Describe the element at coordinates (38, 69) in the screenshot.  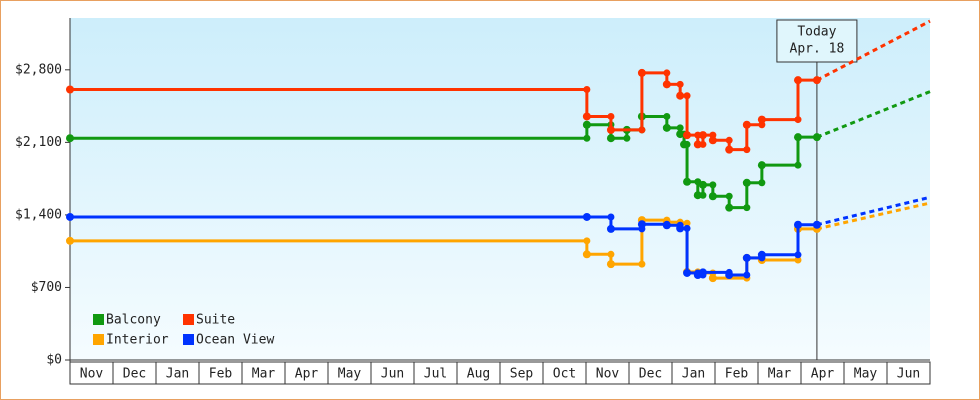
I see `y-tick-label: $2,800` at that location.